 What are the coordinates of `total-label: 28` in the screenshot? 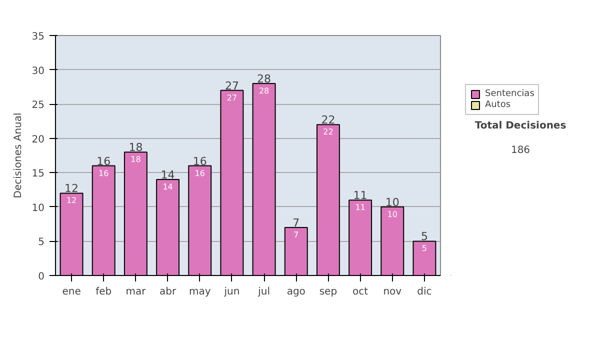 It's located at (264, 79).